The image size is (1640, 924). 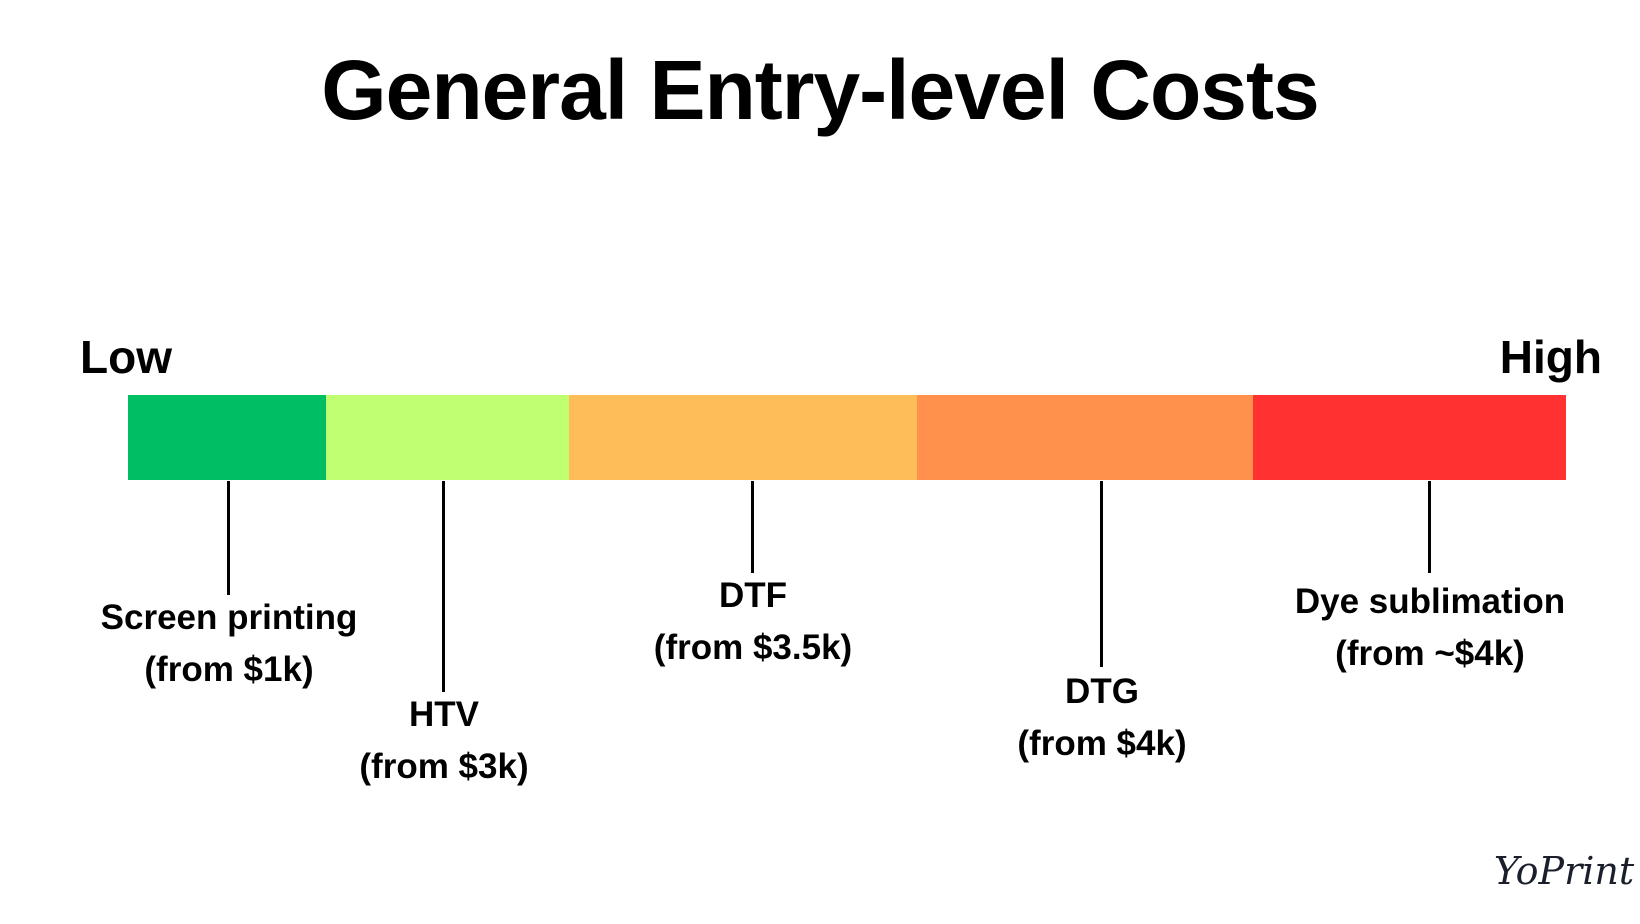 What do you see at coordinates (229, 669) in the screenshot?
I see `method-cost: (from $1k)` at bounding box center [229, 669].